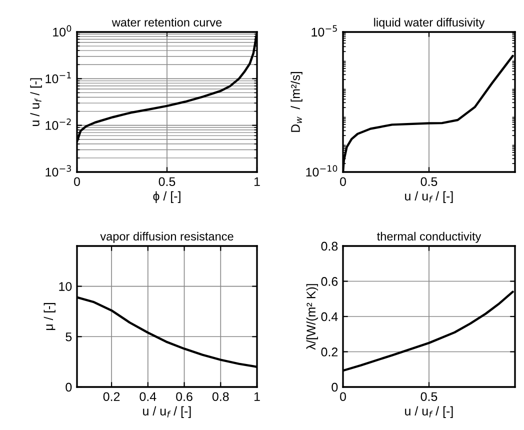  Describe the element at coordinates (111, 397) in the screenshot. I see `x-tick-label: 0.2` at that location.